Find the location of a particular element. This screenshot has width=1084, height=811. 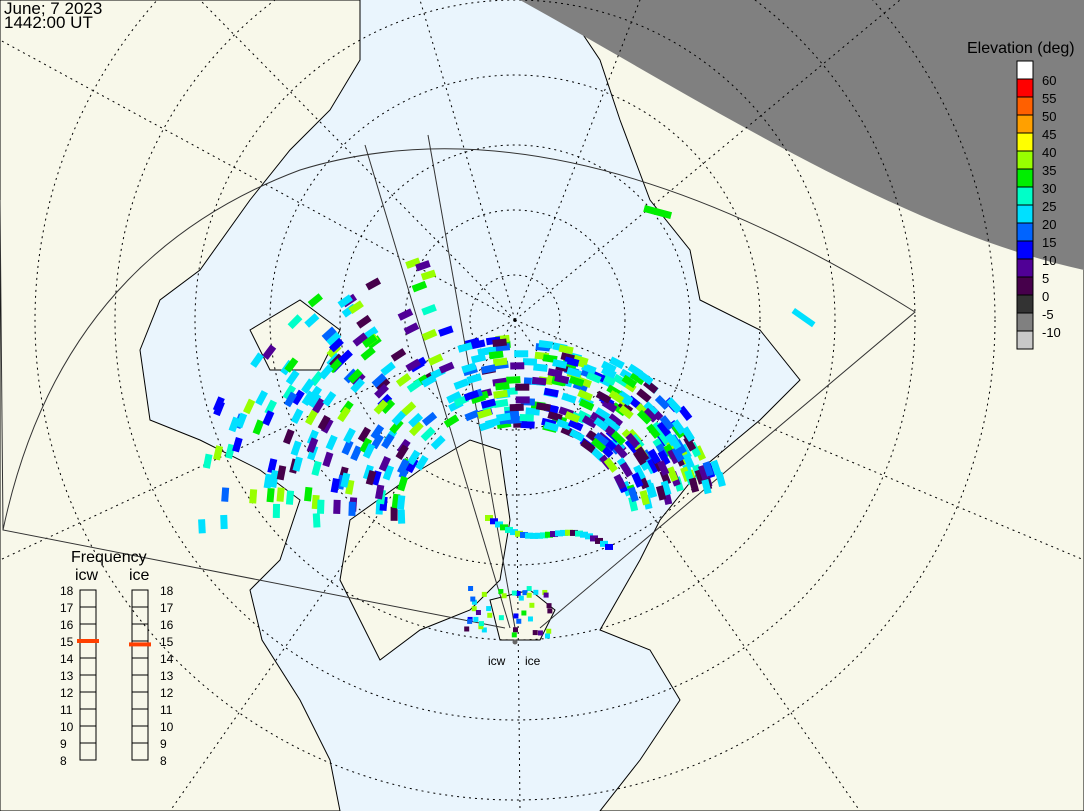

frequency-marker-ice is located at coordinates (140, 644).